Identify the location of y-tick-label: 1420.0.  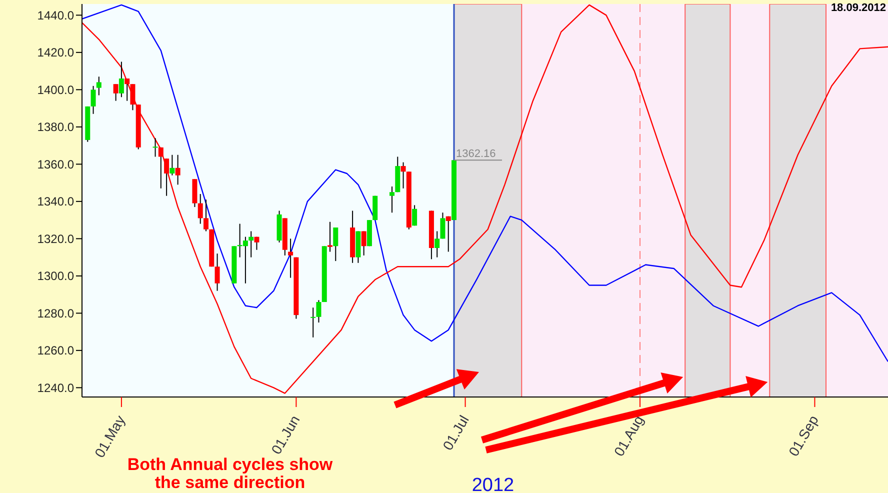
(55, 53).